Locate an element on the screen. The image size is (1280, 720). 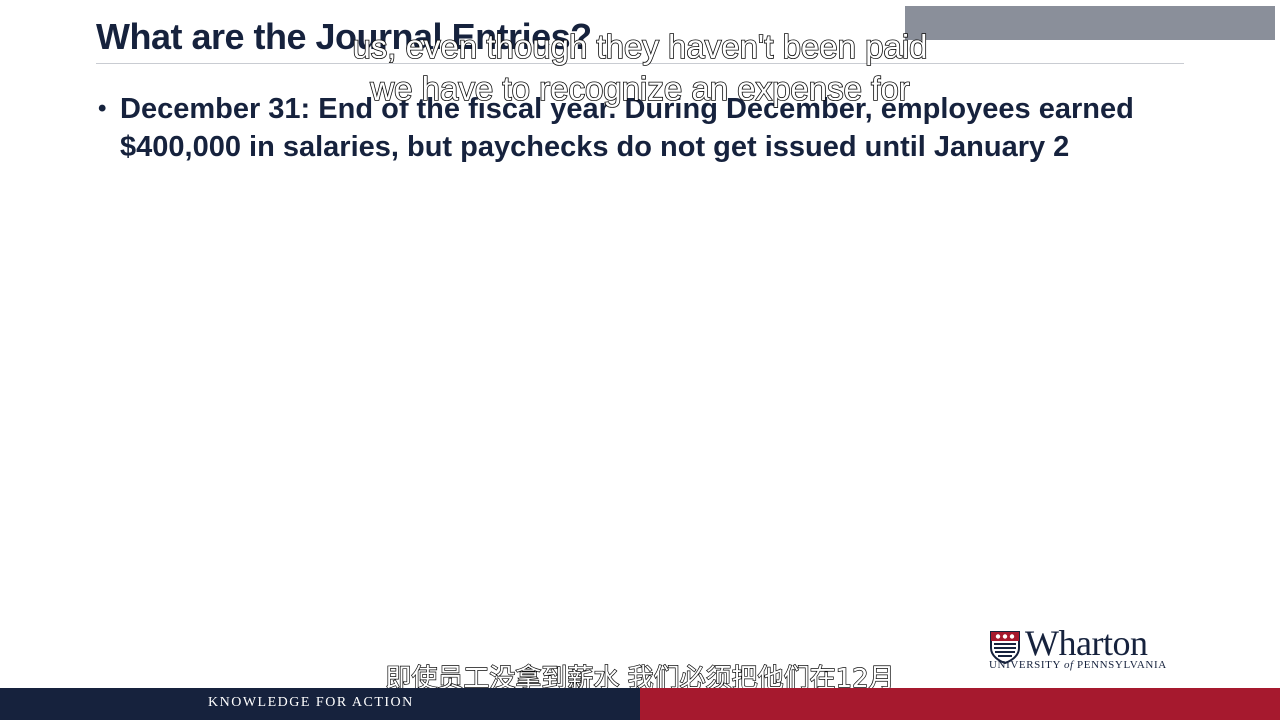
top-right-gray-bar is located at coordinates (1090, 23).